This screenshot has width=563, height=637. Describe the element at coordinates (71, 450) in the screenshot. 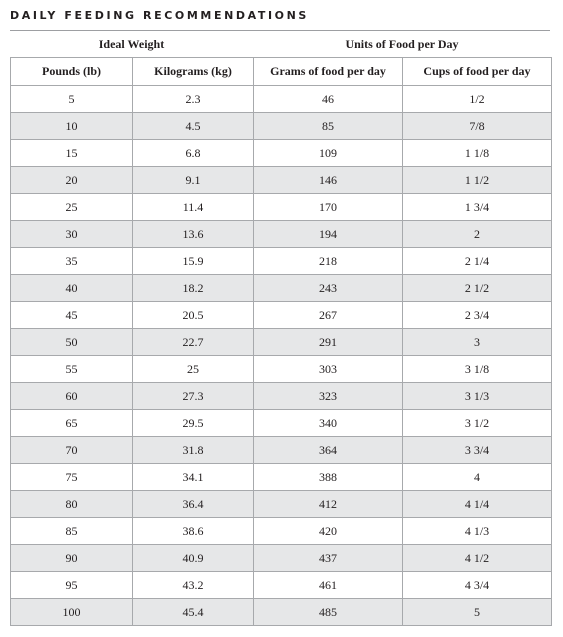

I see `table-cell: 70` at that location.